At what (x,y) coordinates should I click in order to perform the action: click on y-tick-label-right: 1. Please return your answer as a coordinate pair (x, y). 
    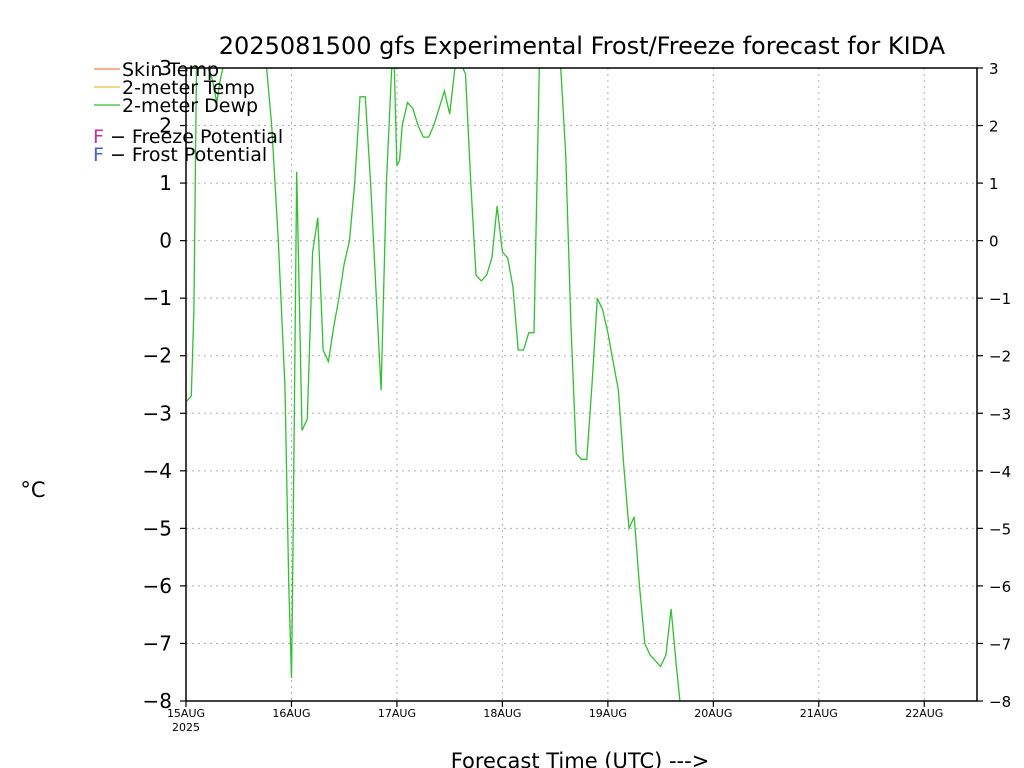
    Looking at the image, I should click on (994, 184).